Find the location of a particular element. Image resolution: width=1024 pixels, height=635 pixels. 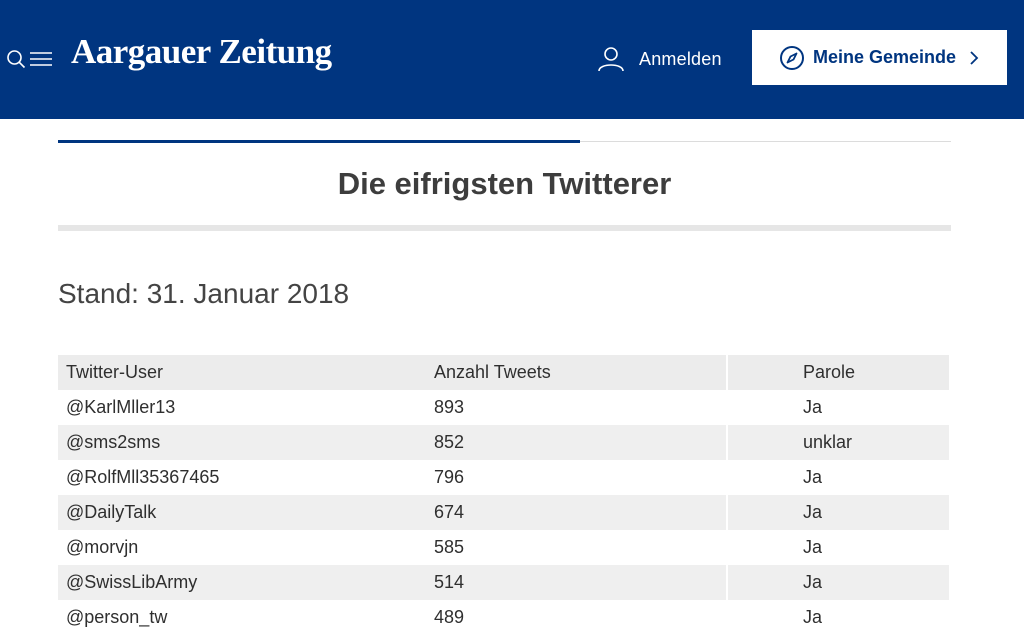

cell-tweets: 674 is located at coordinates (577, 512).